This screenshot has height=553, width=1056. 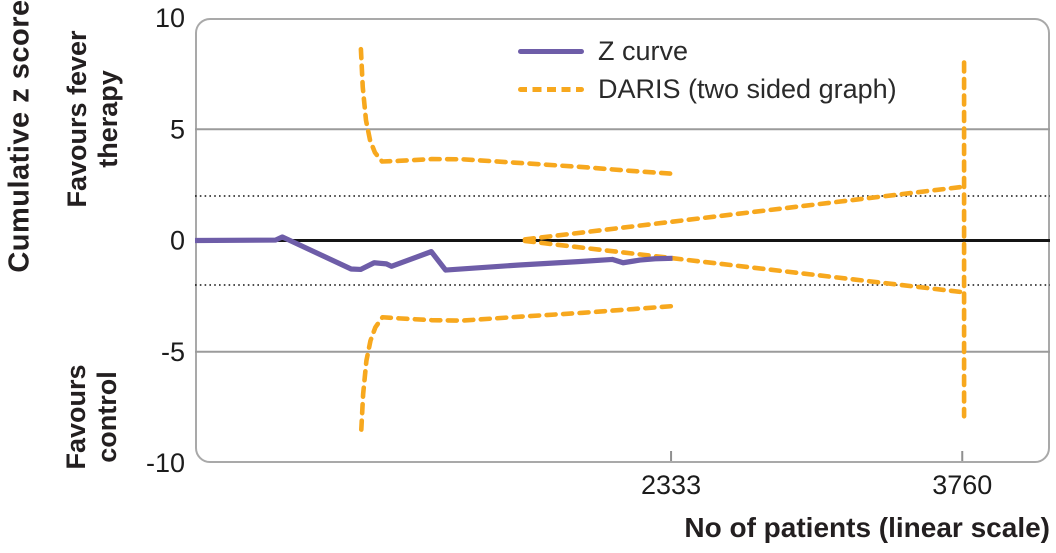 I want to click on x-tick-label-2333: 2333, so click(x=671, y=485).